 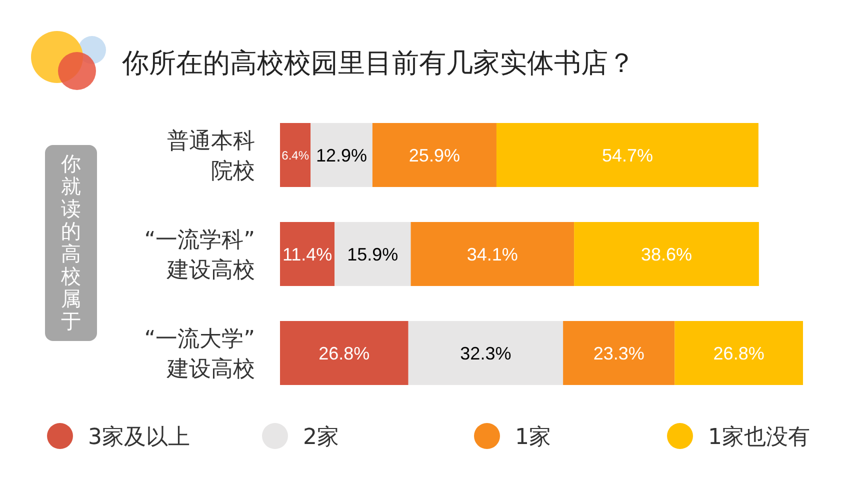 I want to click on data-label: 25.9%, so click(x=434, y=155).